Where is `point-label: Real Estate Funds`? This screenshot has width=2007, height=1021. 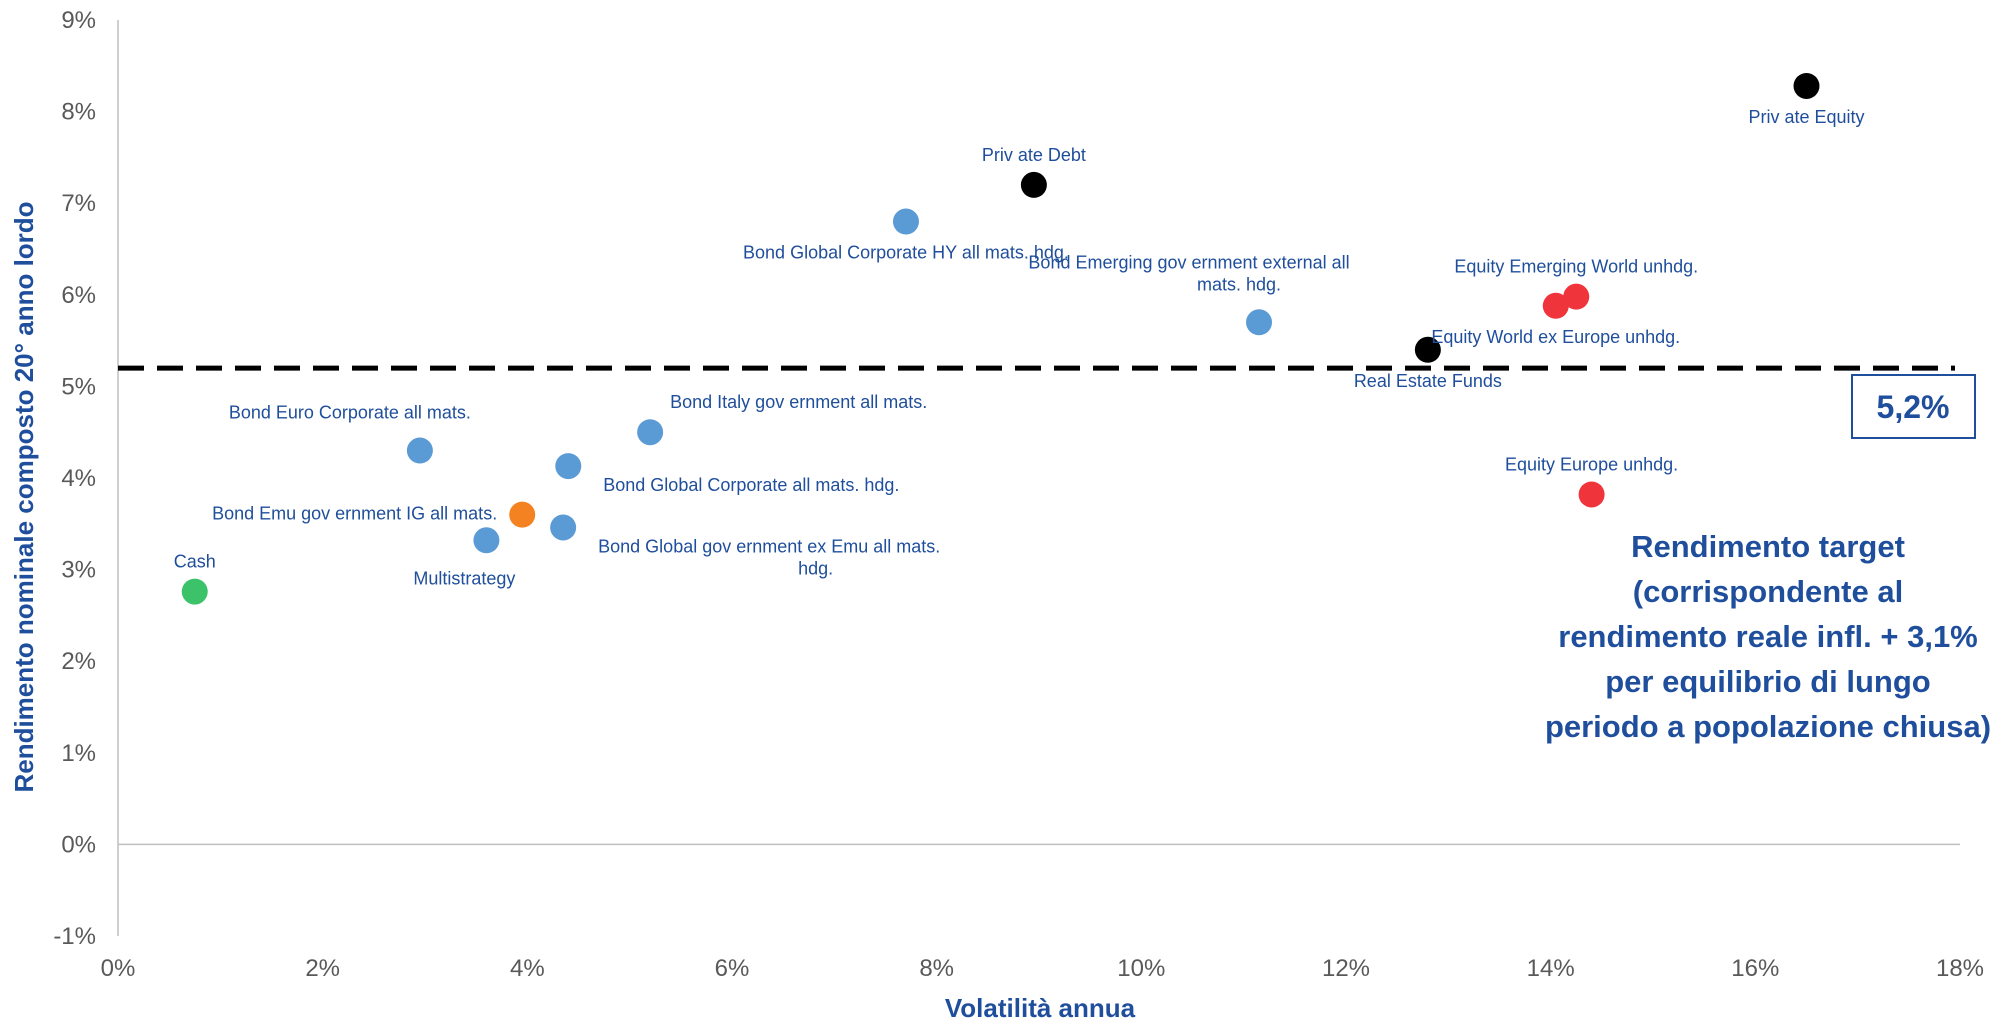 point-label: Real Estate Funds is located at coordinates (1428, 381).